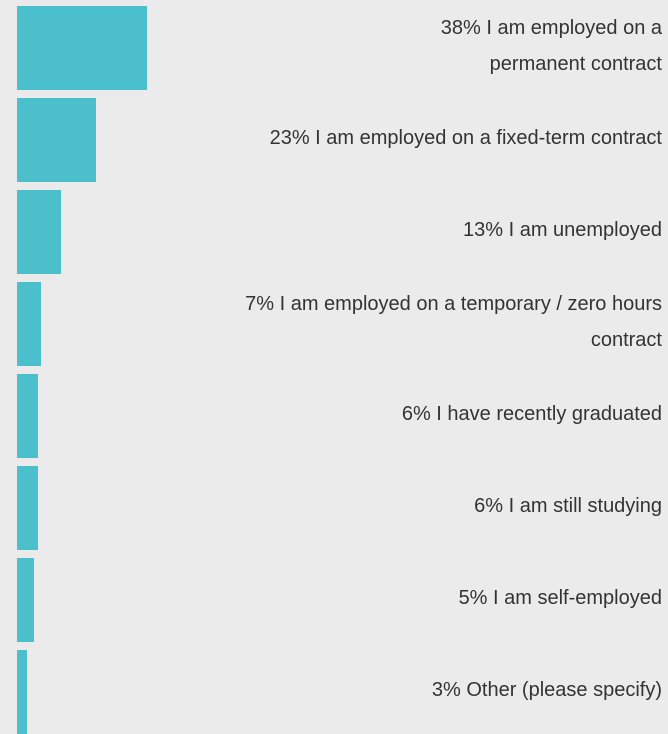 The height and width of the screenshot is (734, 668). I want to click on value-label: 23%, so click(289, 138).